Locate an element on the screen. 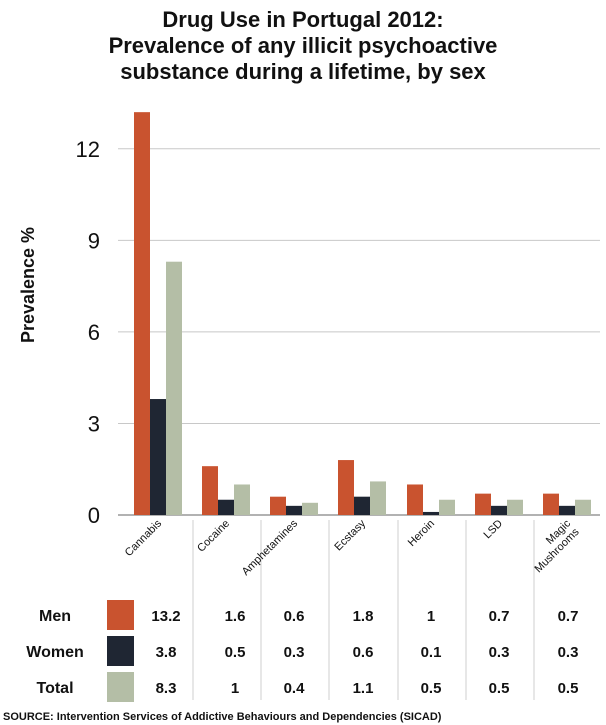 This screenshot has width=606, height=725. legend-label-total: Total is located at coordinates (54, 688).